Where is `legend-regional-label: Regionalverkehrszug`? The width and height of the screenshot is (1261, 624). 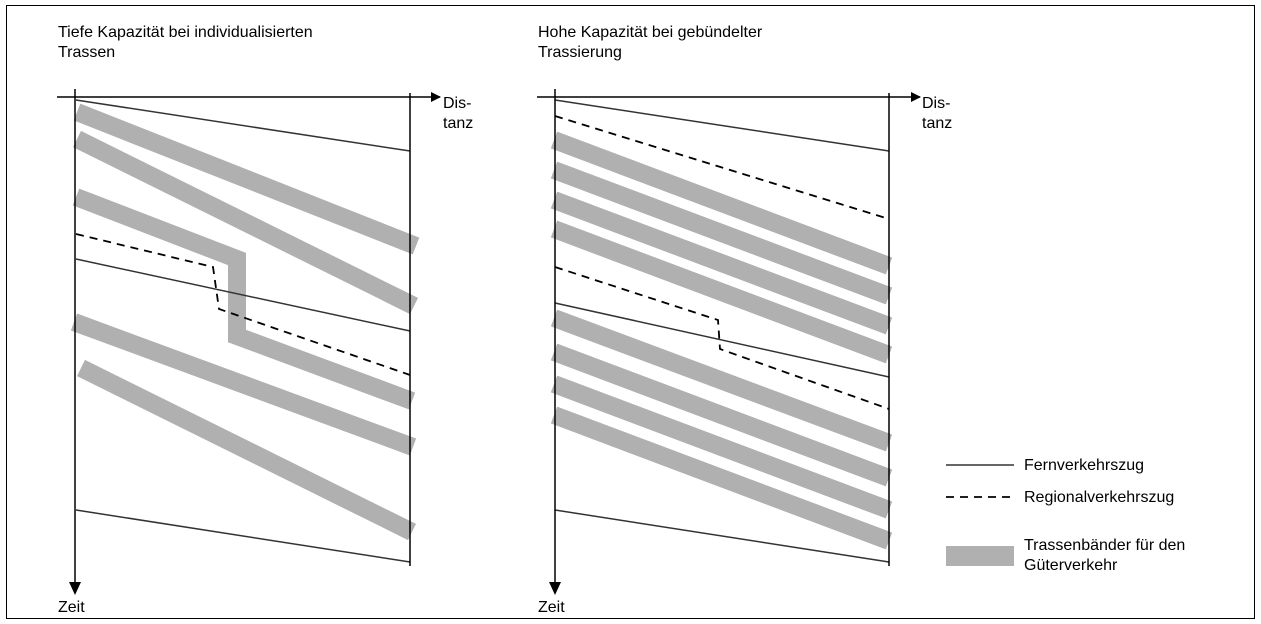 legend-regional-label: Regionalverkehrszug is located at coordinates (1099, 497).